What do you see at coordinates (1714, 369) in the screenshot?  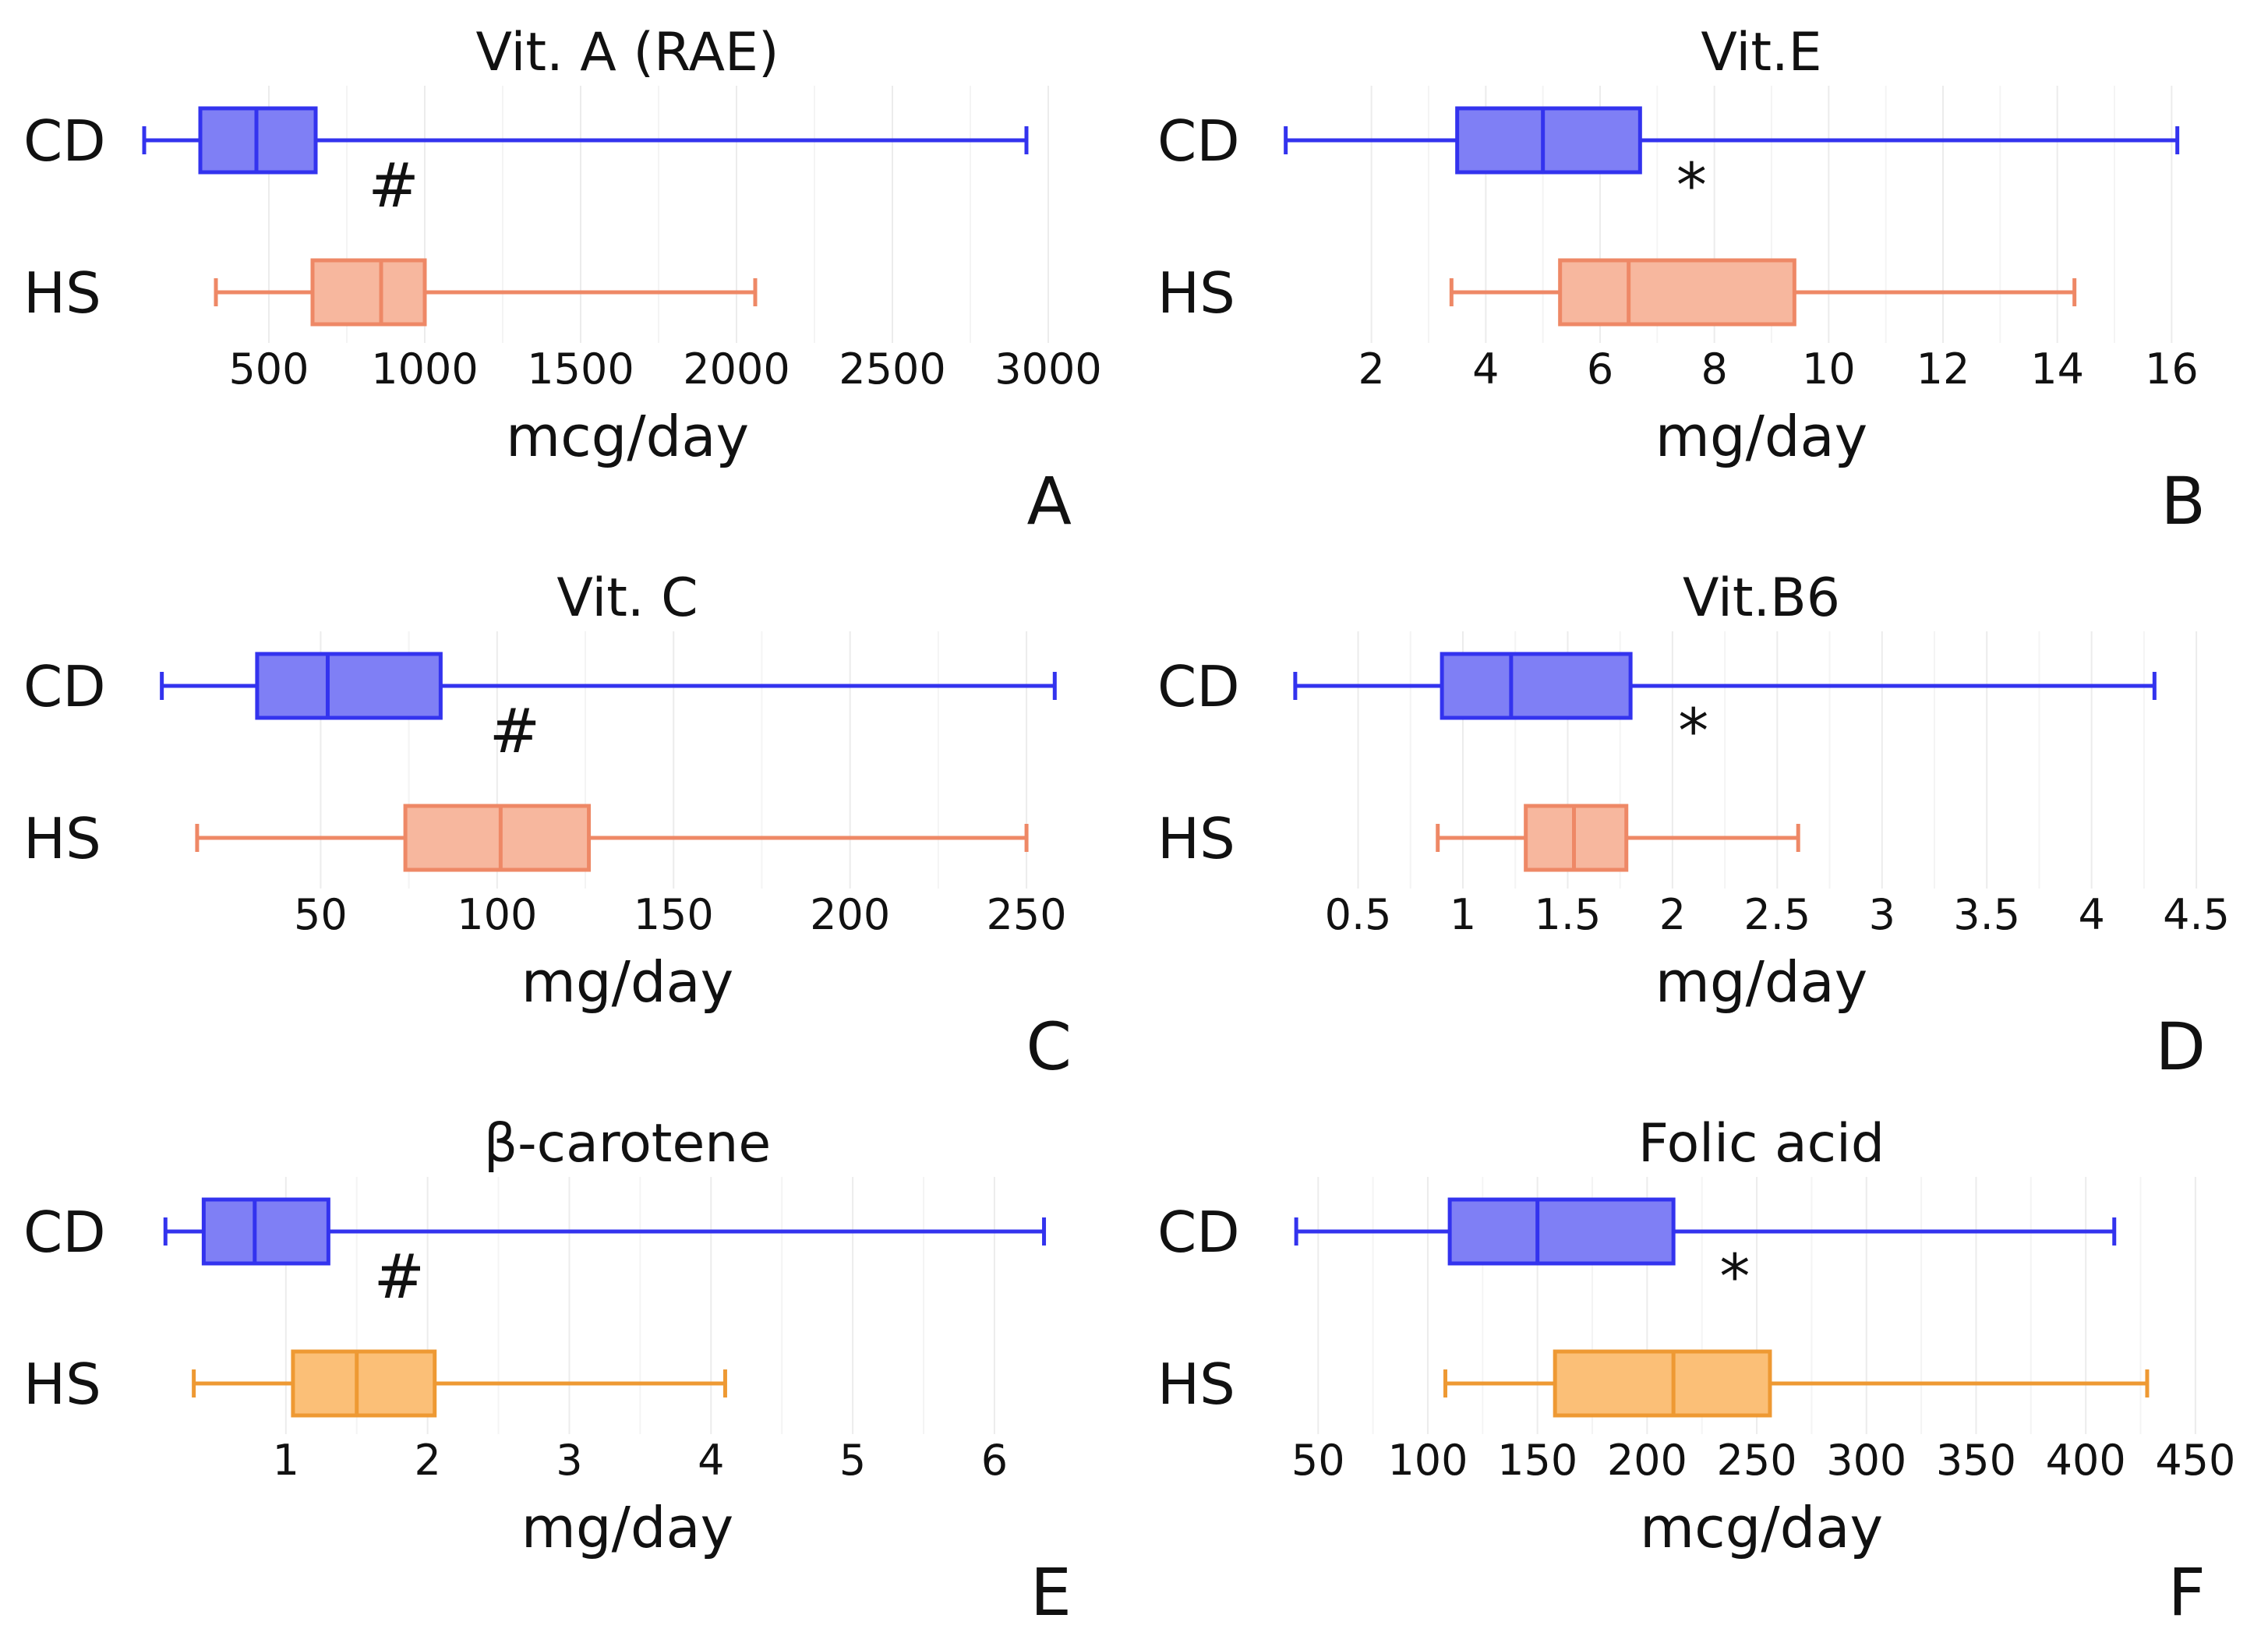 I see `x-tick-label: 8` at bounding box center [1714, 369].